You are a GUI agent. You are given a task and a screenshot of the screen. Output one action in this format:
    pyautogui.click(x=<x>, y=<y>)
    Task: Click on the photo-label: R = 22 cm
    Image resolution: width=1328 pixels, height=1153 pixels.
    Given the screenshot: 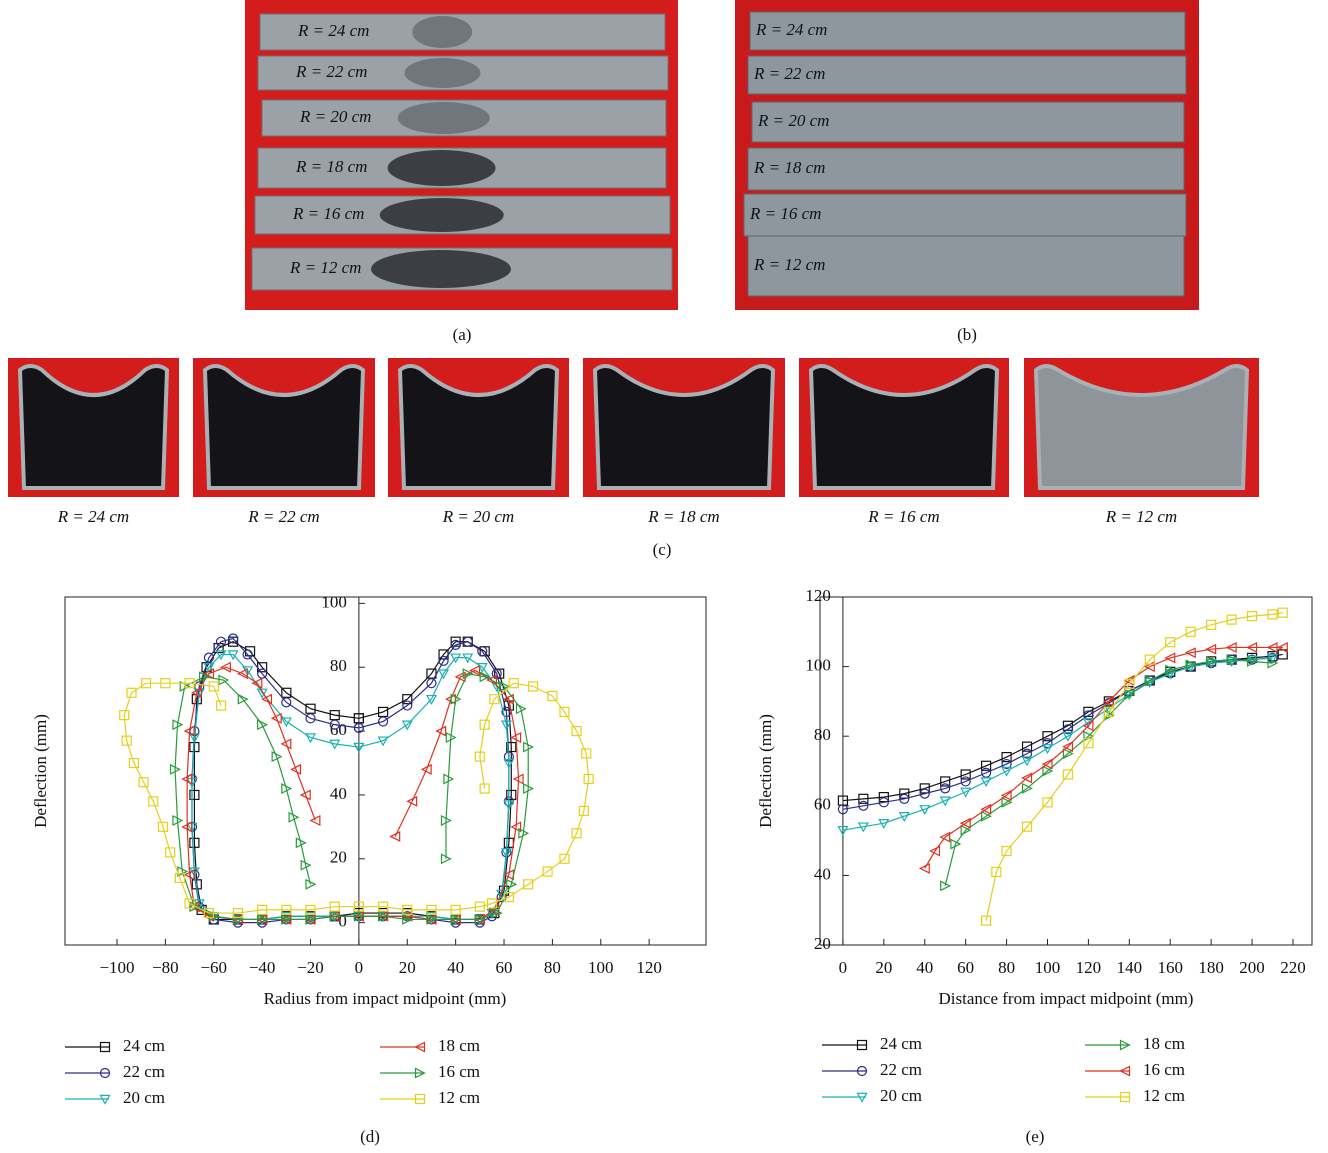 What is the action you would take?
    pyautogui.click(x=331, y=71)
    